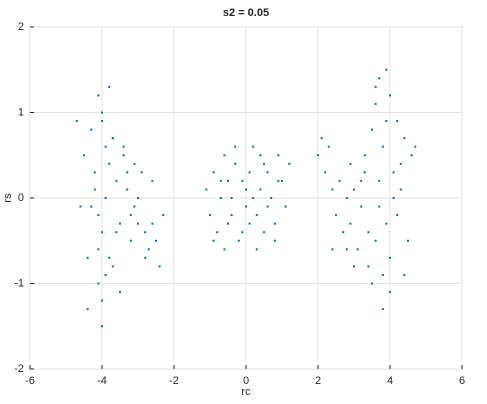 The width and height of the screenshot is (487, 404). I want to click on x-tick-label: 4, so click(390, 381).